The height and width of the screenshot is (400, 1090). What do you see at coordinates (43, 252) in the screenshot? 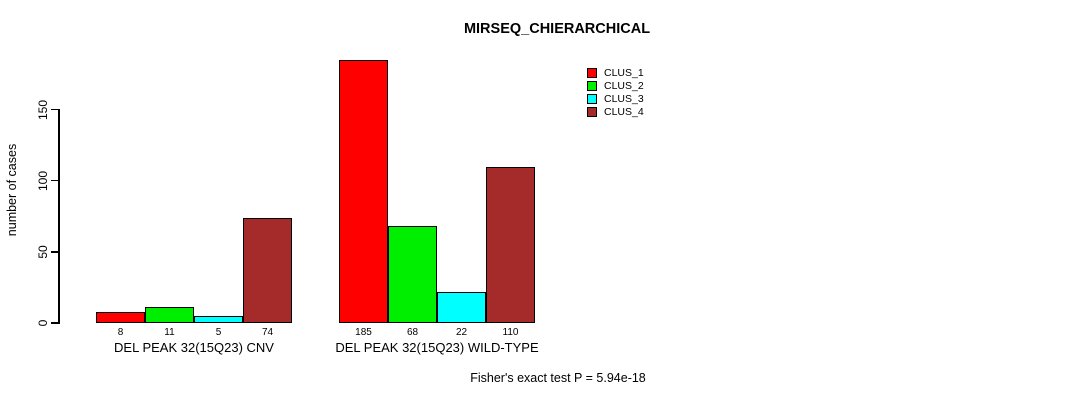
I see `y-tick-label: 50` at bounding box center [43, 252].